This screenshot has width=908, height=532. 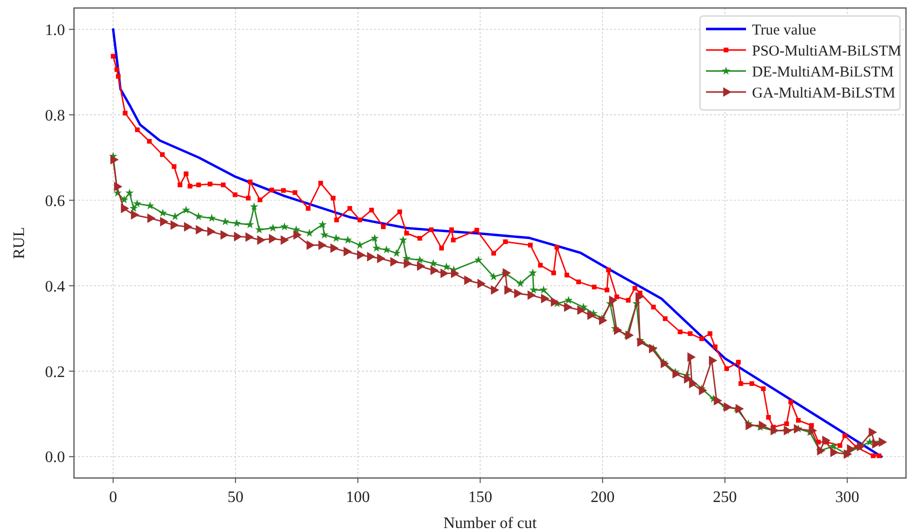 What do you see at coordinates (823, 72) in the screenshot?
I see `legend-label: DE-MultiAM-BiLSTM` at bounding box center [823, 72].